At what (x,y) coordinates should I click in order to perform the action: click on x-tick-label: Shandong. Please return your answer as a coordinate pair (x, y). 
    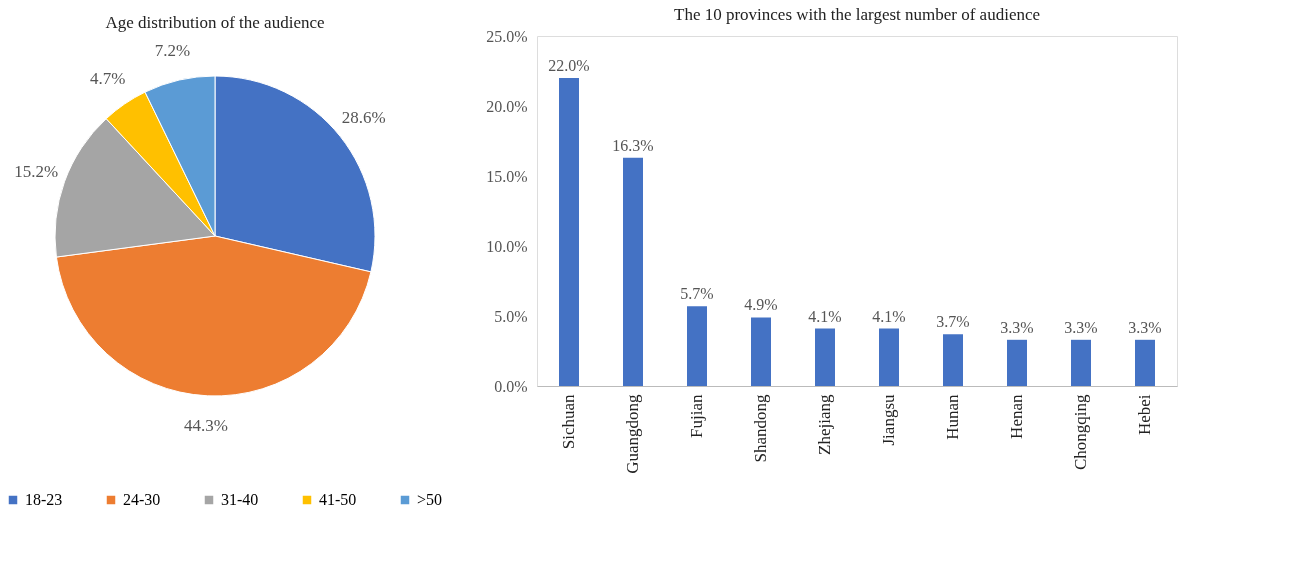
    Looking at the image, I should click on (760, 428).